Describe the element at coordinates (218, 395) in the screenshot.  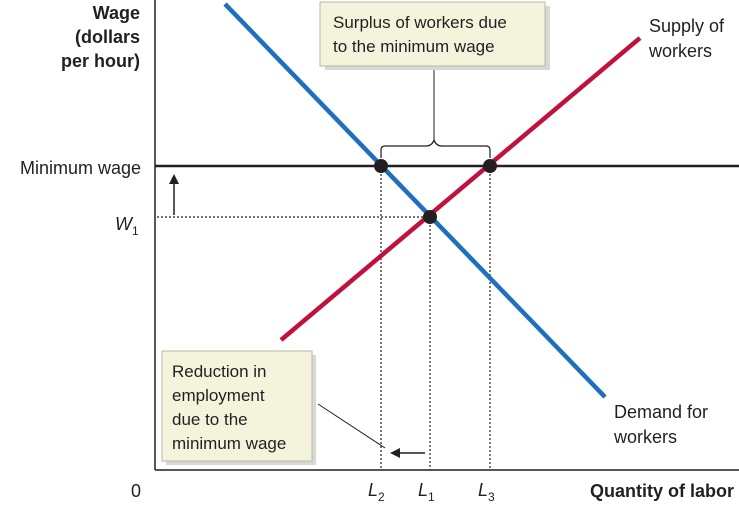
I see `reduction-callout-line2: employment` at that location.